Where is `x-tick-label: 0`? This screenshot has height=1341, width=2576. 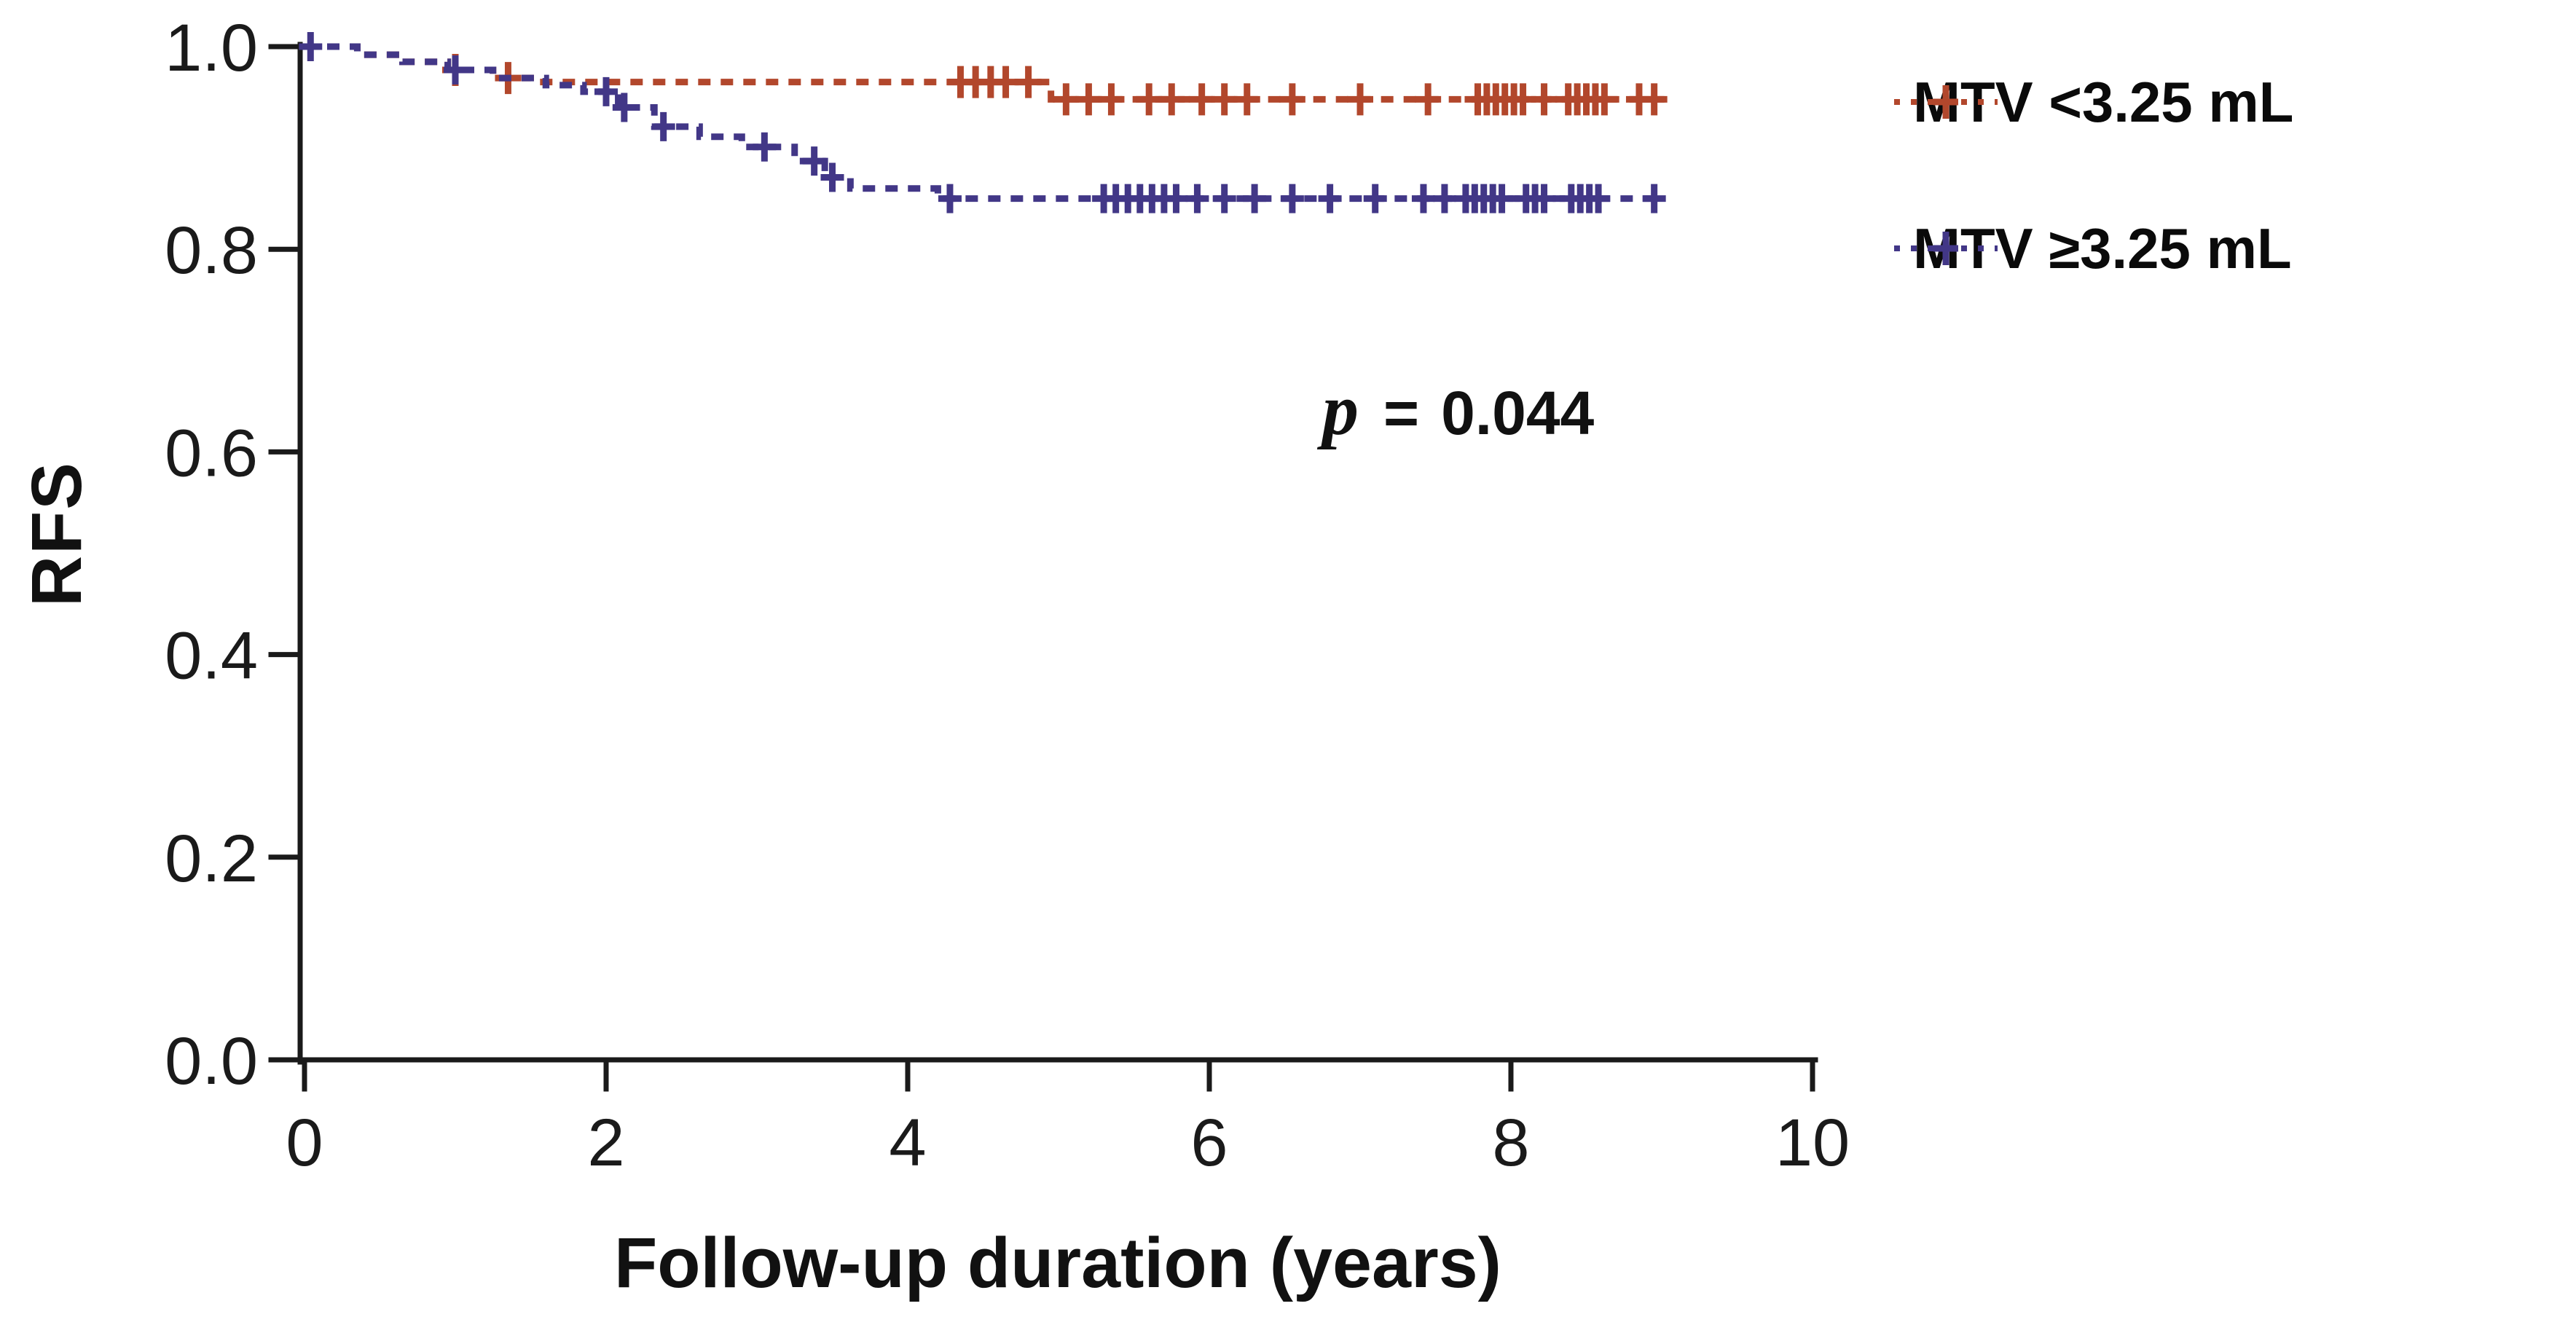 x-tick-label: 0 is located at coordinates (304, 1143).